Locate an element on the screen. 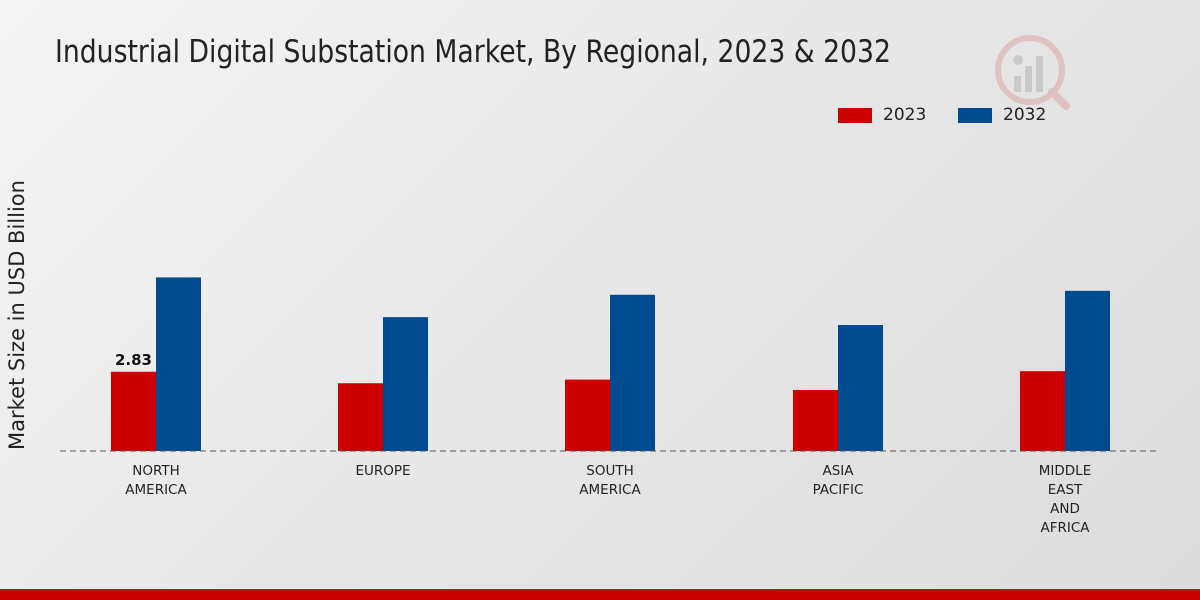 Image resolution: width=1200 pixels, height=600 pixels. x-tick-label-4-3: AFRICA is located at coordinates (1065, 528).